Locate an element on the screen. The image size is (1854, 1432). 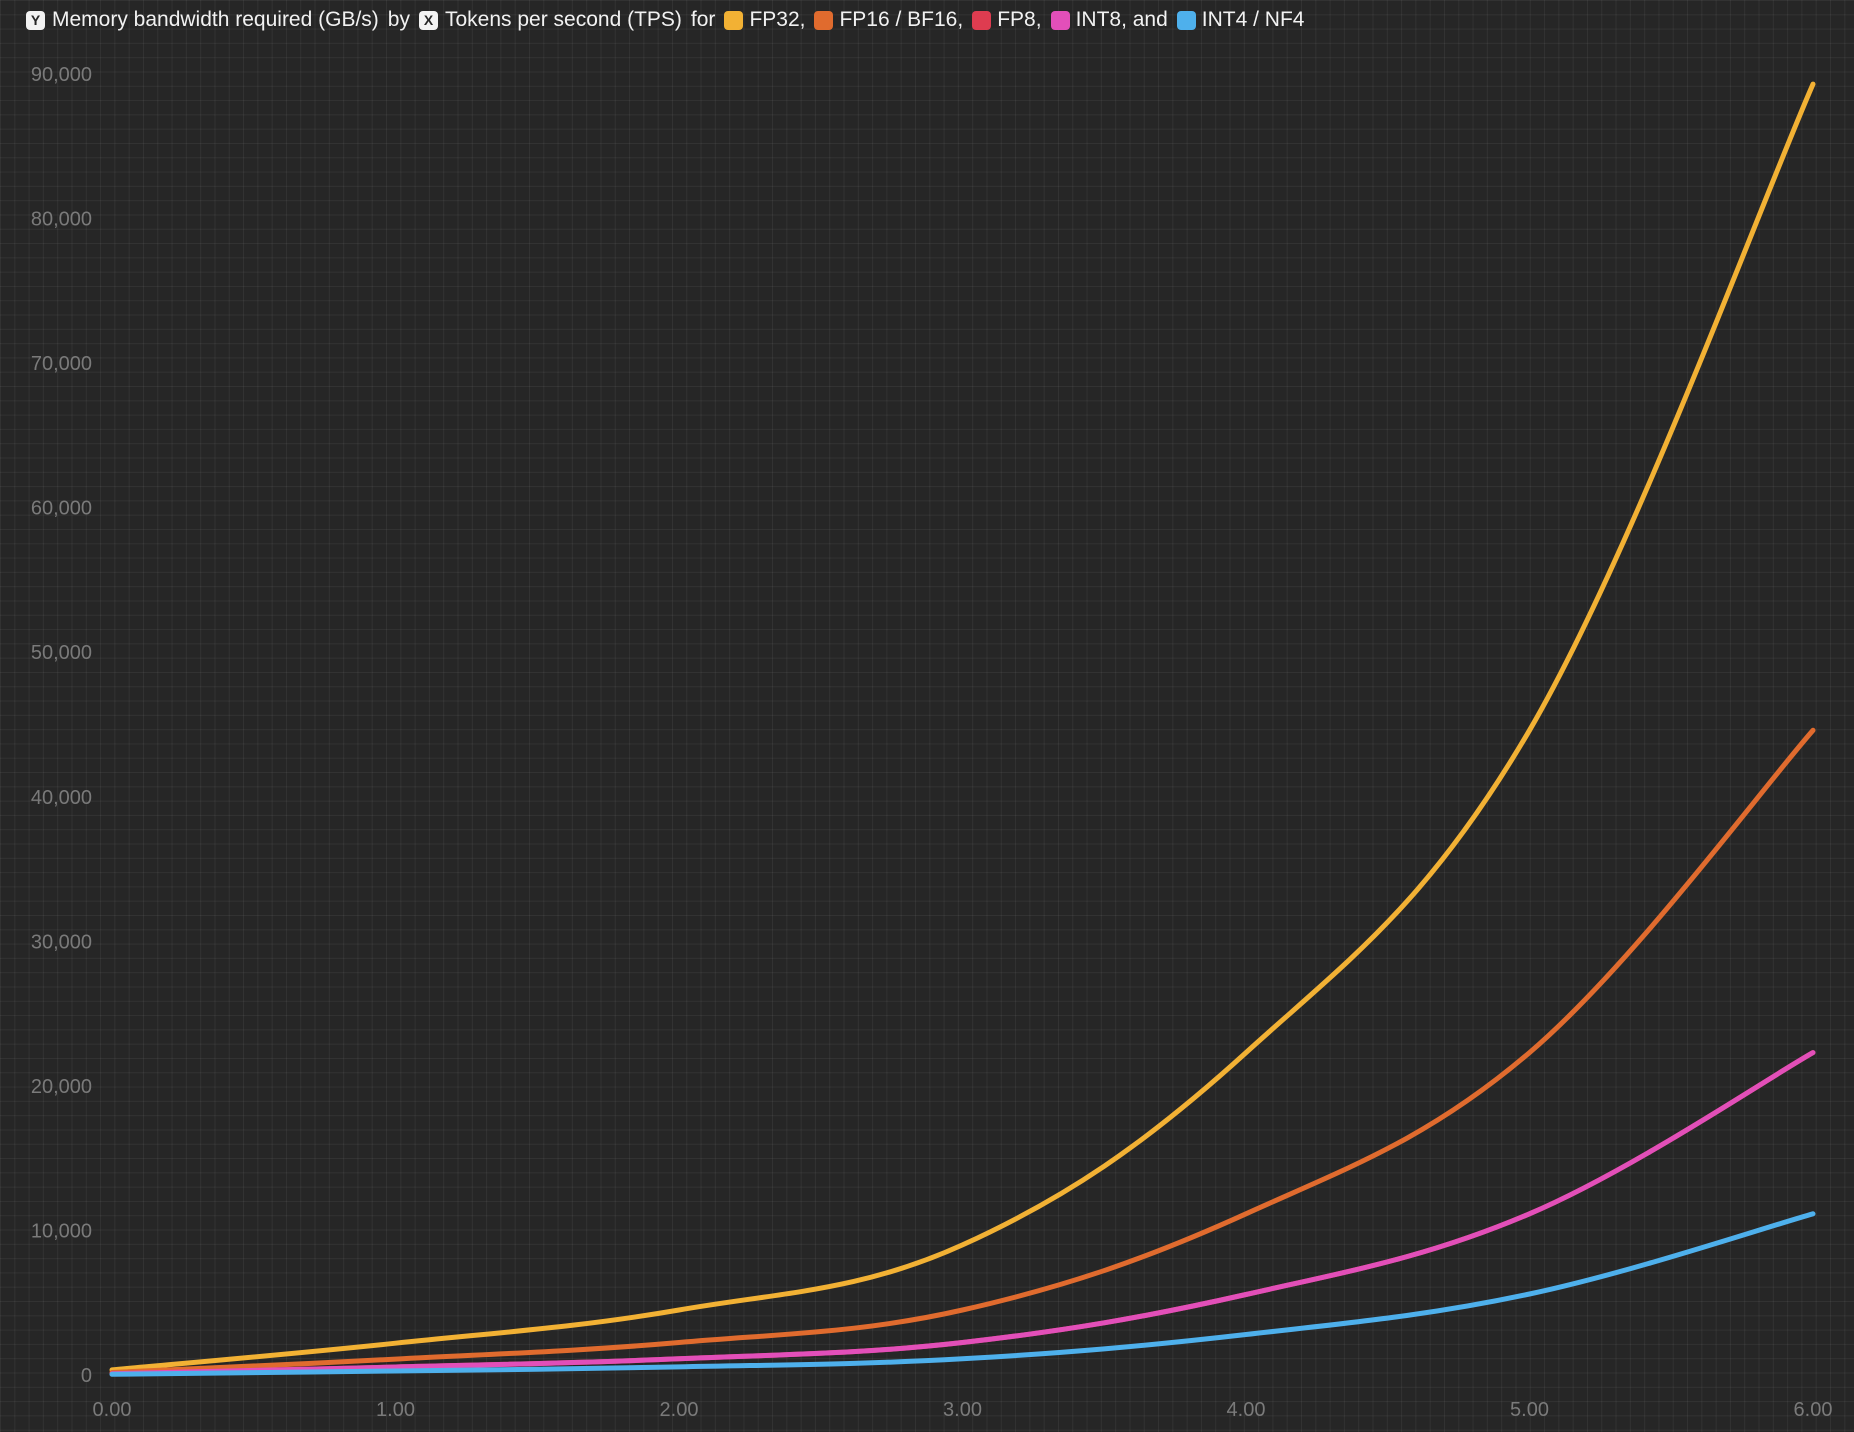
legend: FP32, FP16 / BF16, FP8, INT8, and INT4 / NF4 is located at coordinates (1018, 20).